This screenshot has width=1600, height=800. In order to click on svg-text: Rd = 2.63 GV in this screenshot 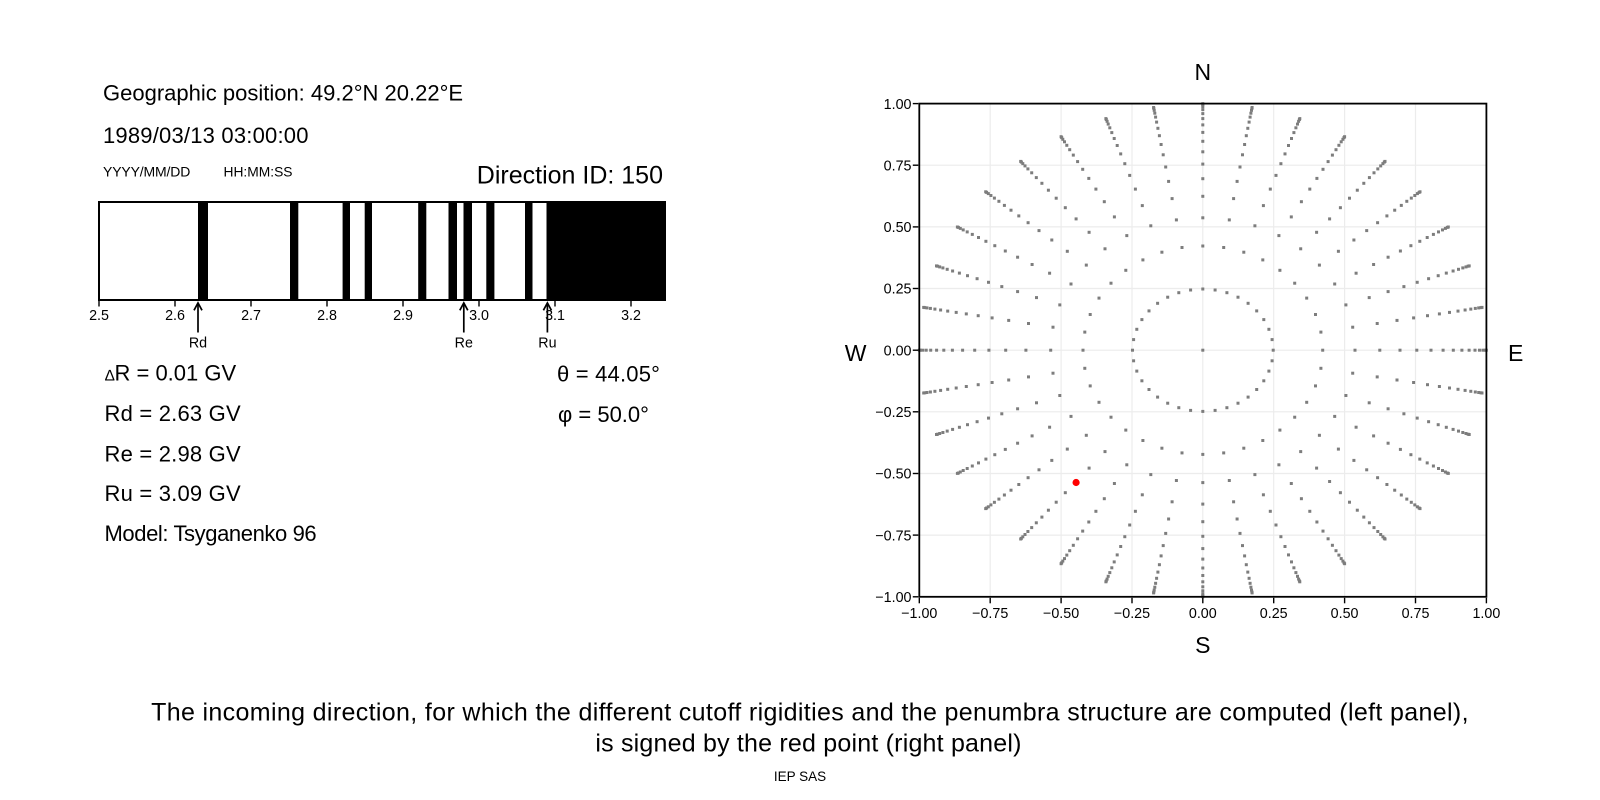, I will do `click(173, 413)`.